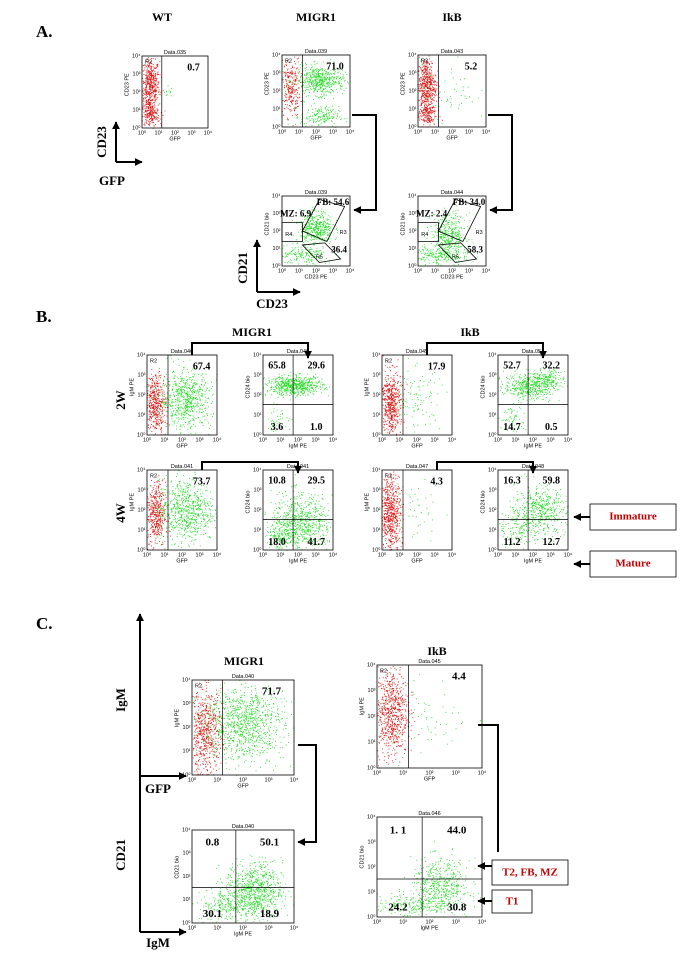  Describe the element at coordinates (429, 814) in the screenshot. I see `plot-title: Data.046` at that location.